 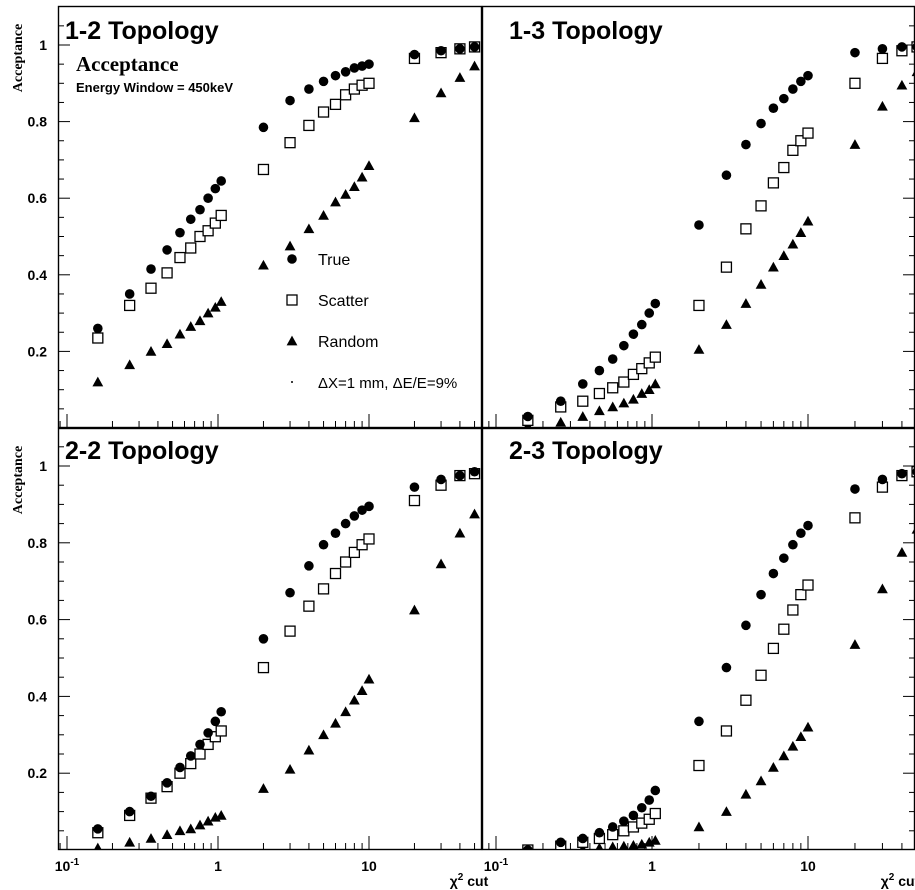 I want to click on legend-label-true: True, so click(x=334, y=260).